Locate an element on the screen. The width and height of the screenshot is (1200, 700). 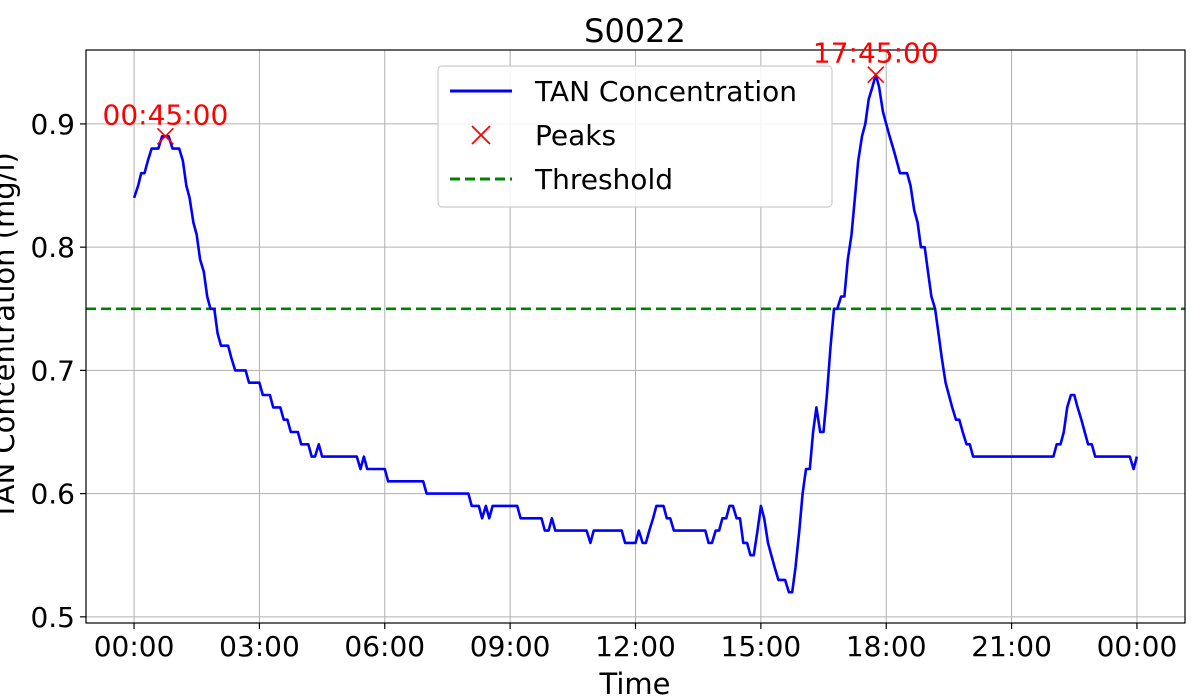
y-axis-label: TAN Concentration (mg/l) is located at coordinates (10, 336).